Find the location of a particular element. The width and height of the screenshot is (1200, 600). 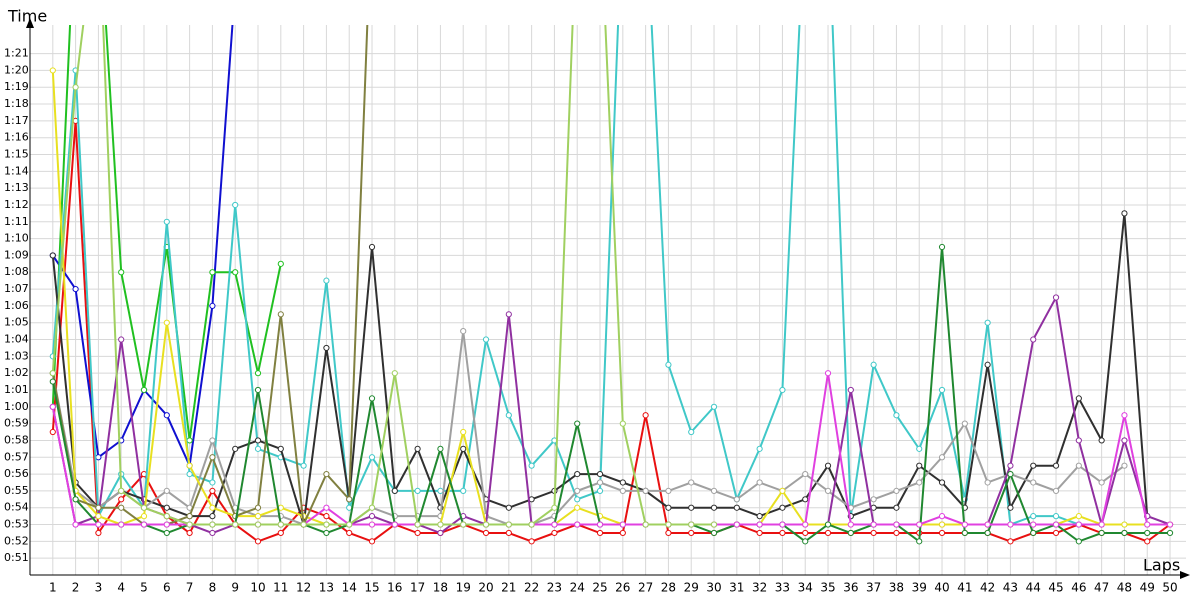

x-tick-label: 3 is located at coordinates (99, 588).